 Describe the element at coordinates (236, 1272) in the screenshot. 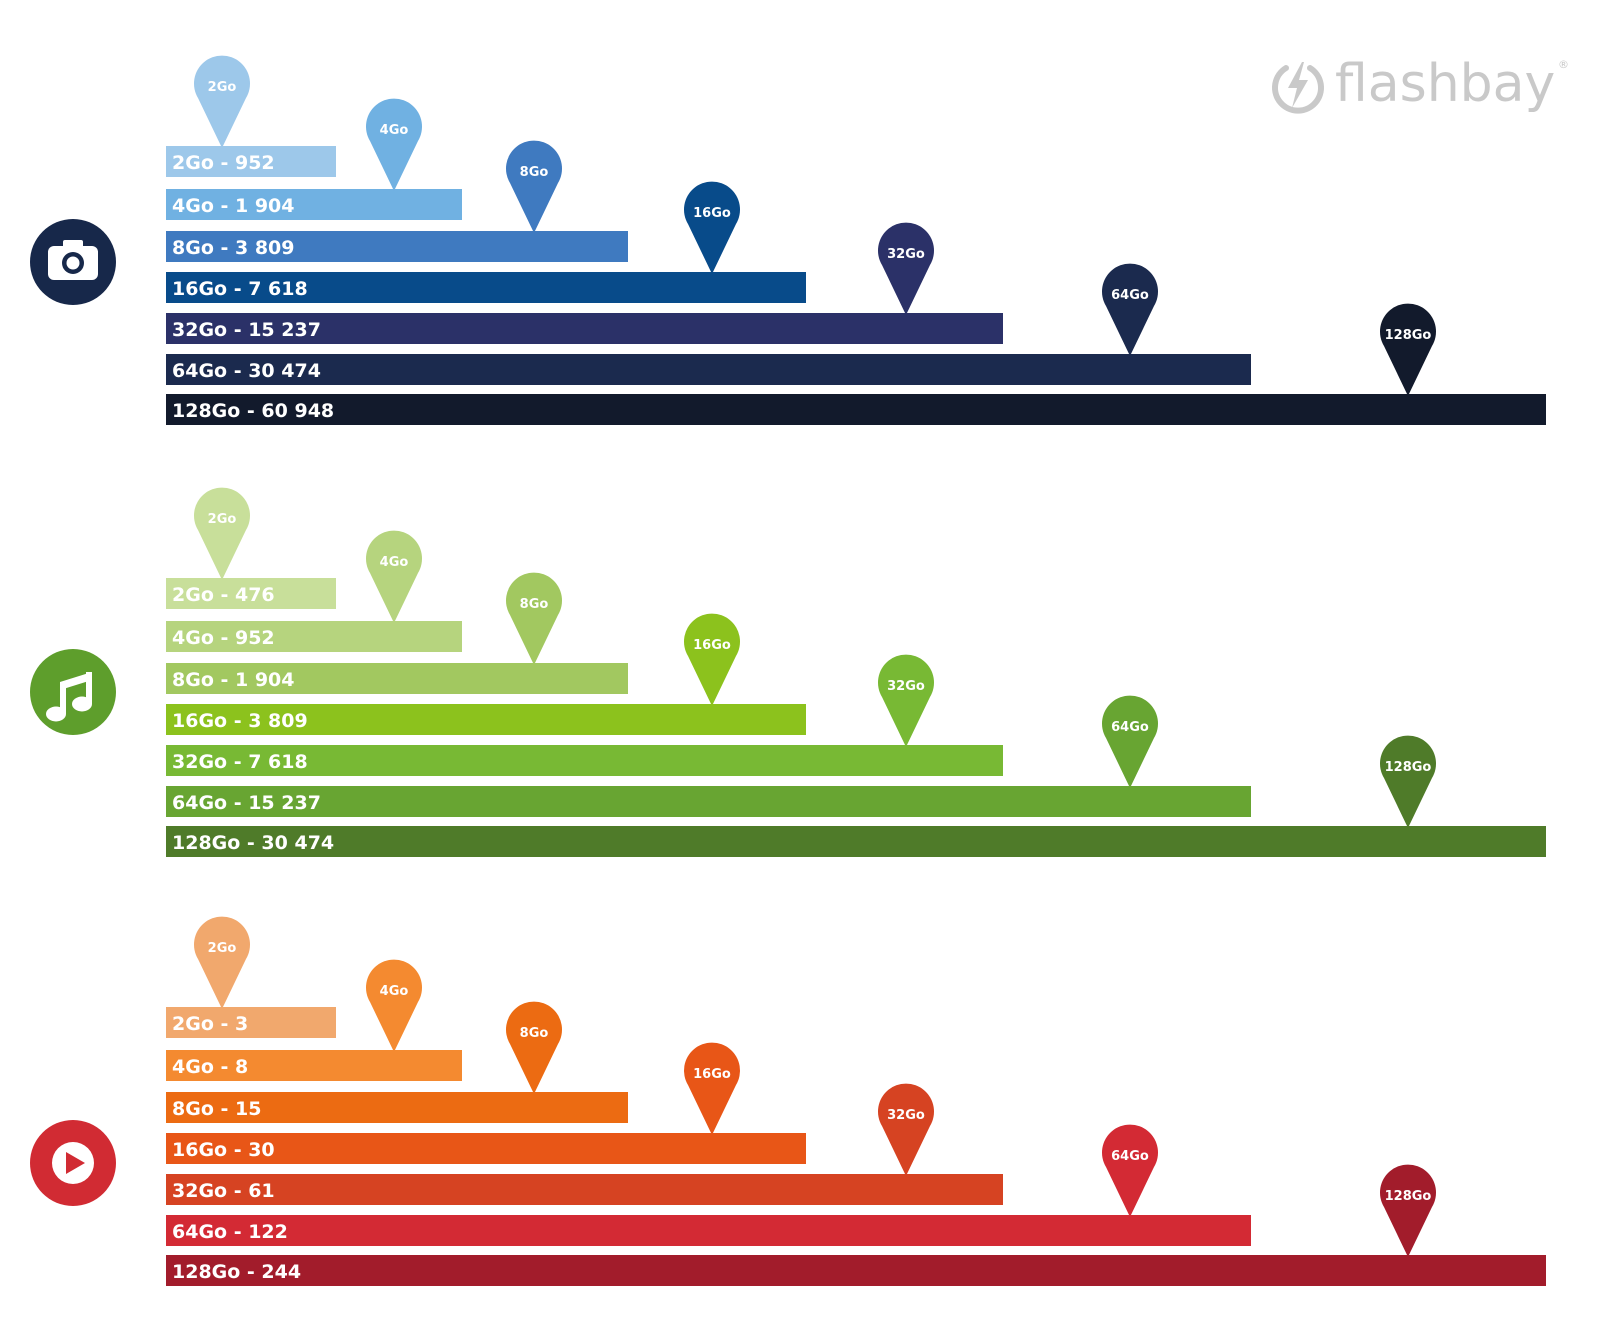

I see `bar-label: 128Go - 244` at that location.